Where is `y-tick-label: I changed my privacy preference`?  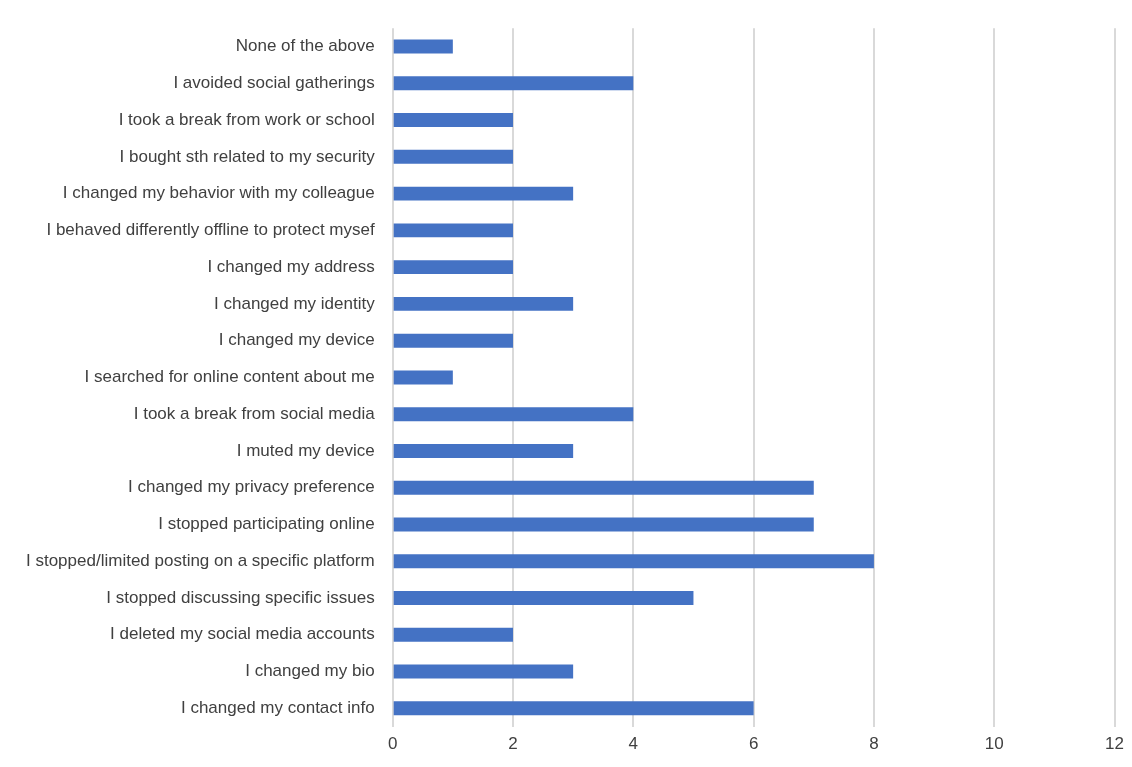 y-tick-label: I changed my privacy preference is located at coordinates (251, 487).